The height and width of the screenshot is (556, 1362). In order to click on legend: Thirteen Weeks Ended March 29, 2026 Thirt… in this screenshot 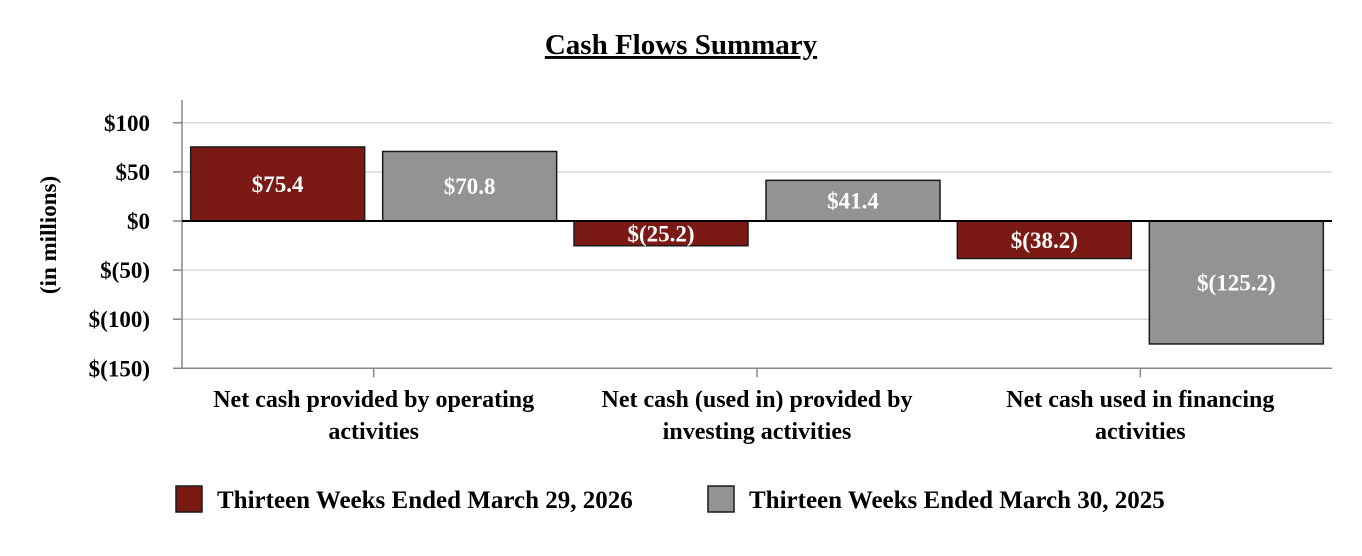, I will do `click(670, 499)`.